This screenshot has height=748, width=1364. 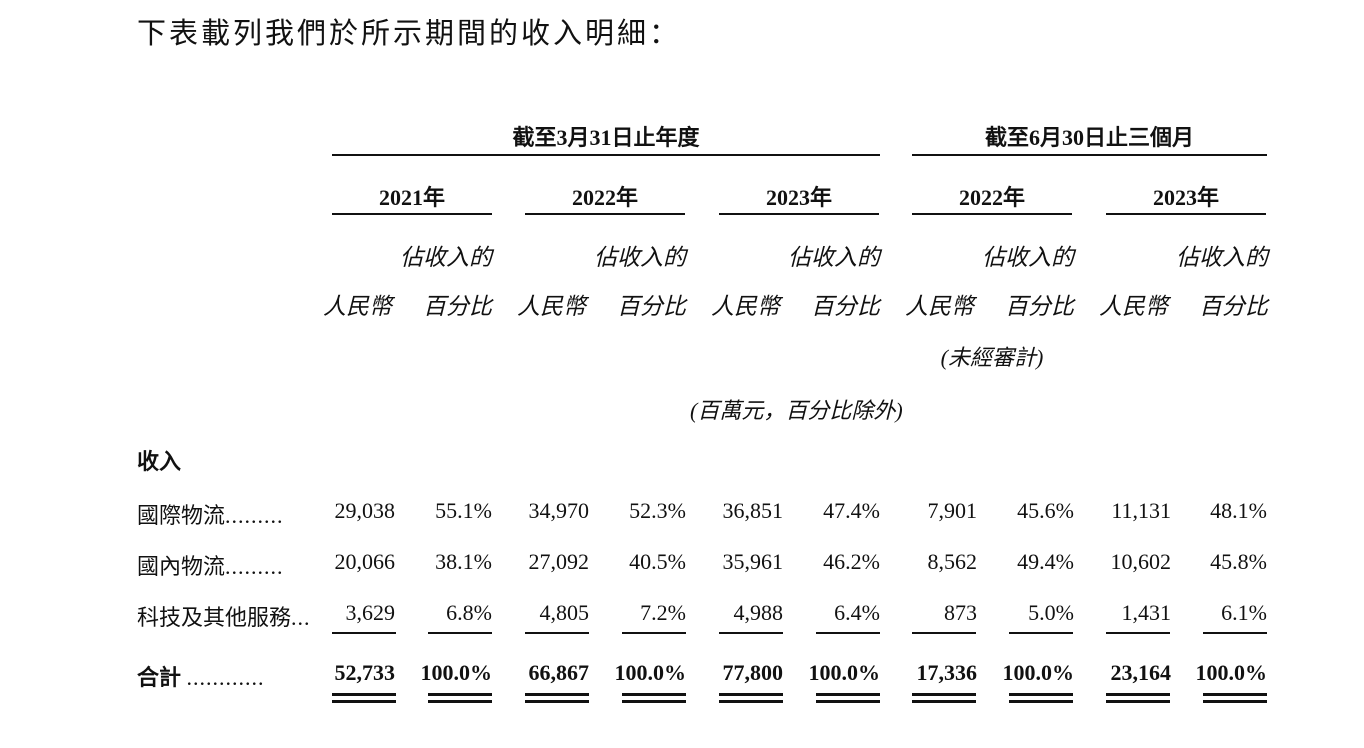 I want to click on table-cell: 38.1%, so click(x=463, y=561).